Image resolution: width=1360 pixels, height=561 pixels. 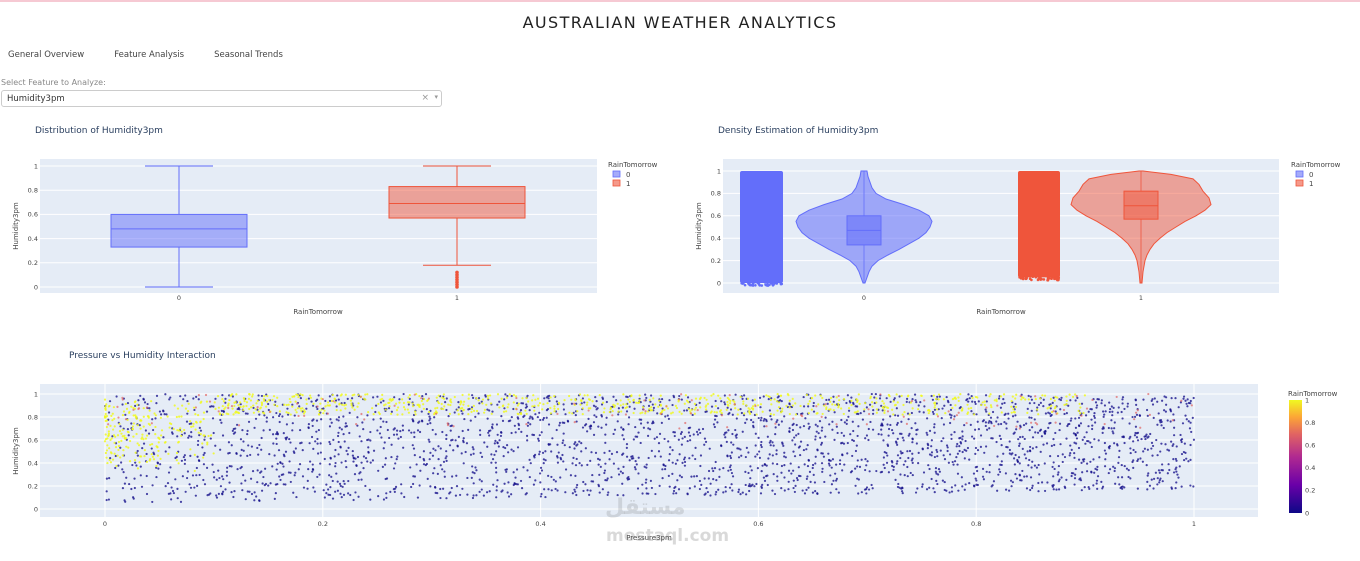 What do you see at coordinates (1316, 174) in the screenshot?
I see `violin-legend: RainTomorrow 0 1` at bounding box center [1316, 174].